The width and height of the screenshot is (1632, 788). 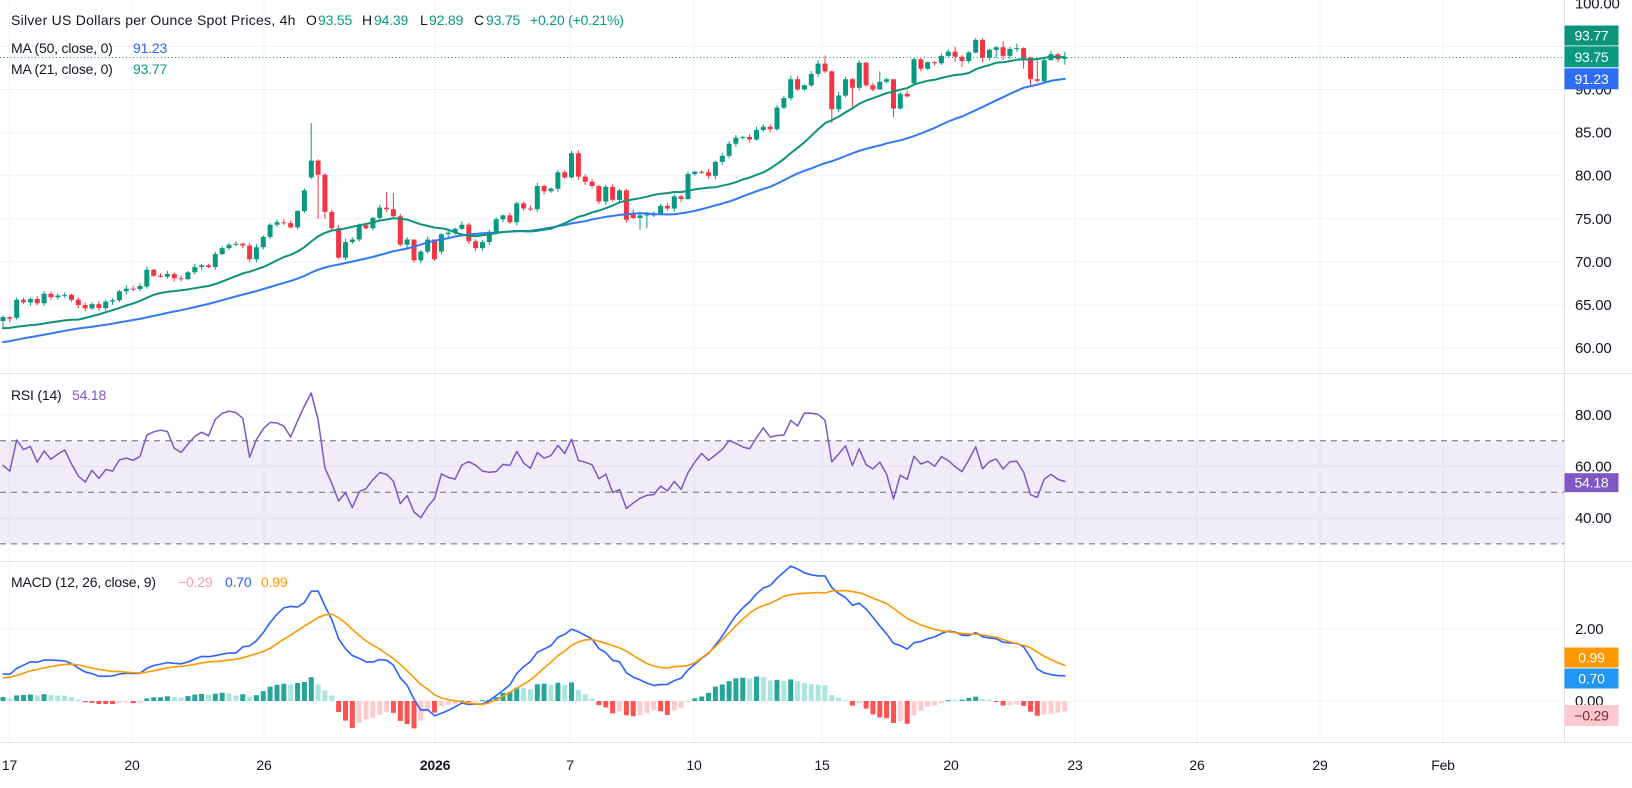 What do you see at coordinates (367, 20) in the screenshot?
I see `svg-text: H` at bounding box center [367, 20].